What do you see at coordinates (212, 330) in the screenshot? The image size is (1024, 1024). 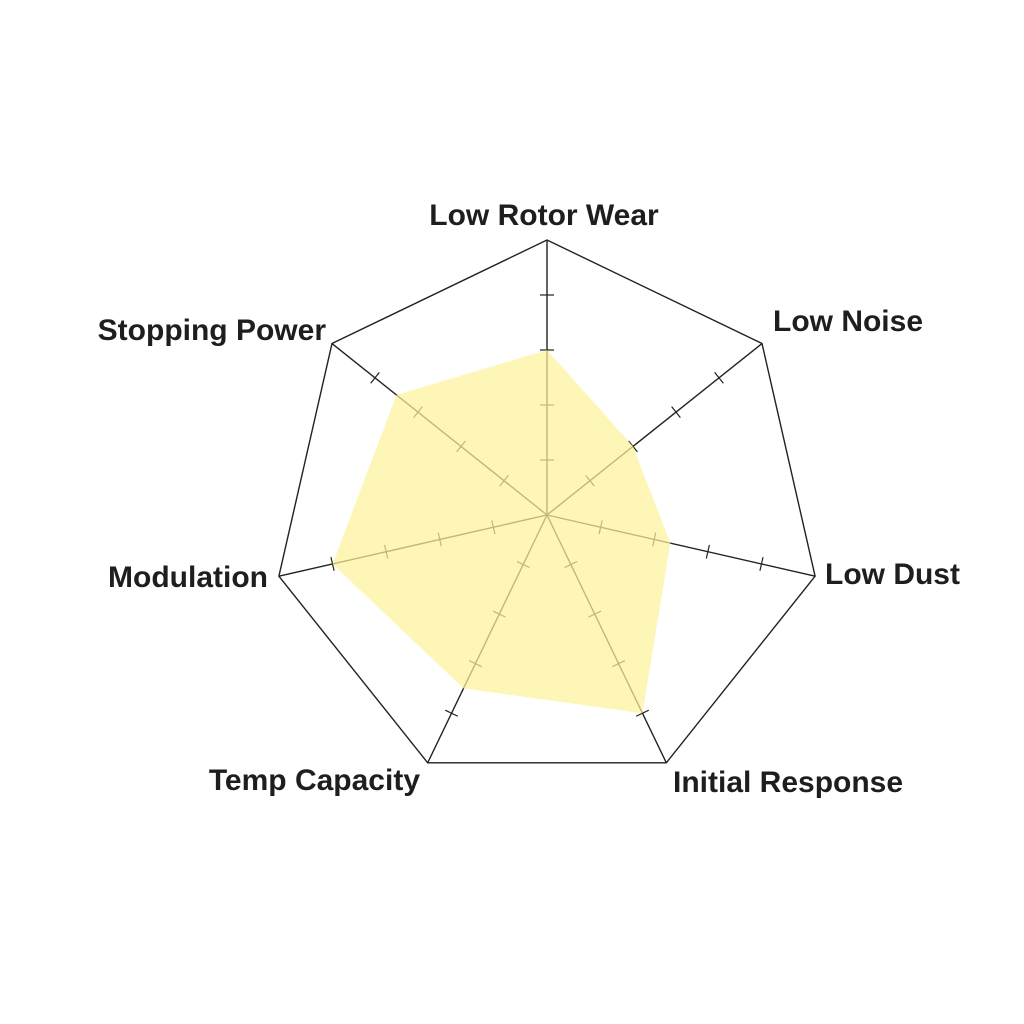 I see `axis-label: Stopping Power` at bounding box center [212, 330].